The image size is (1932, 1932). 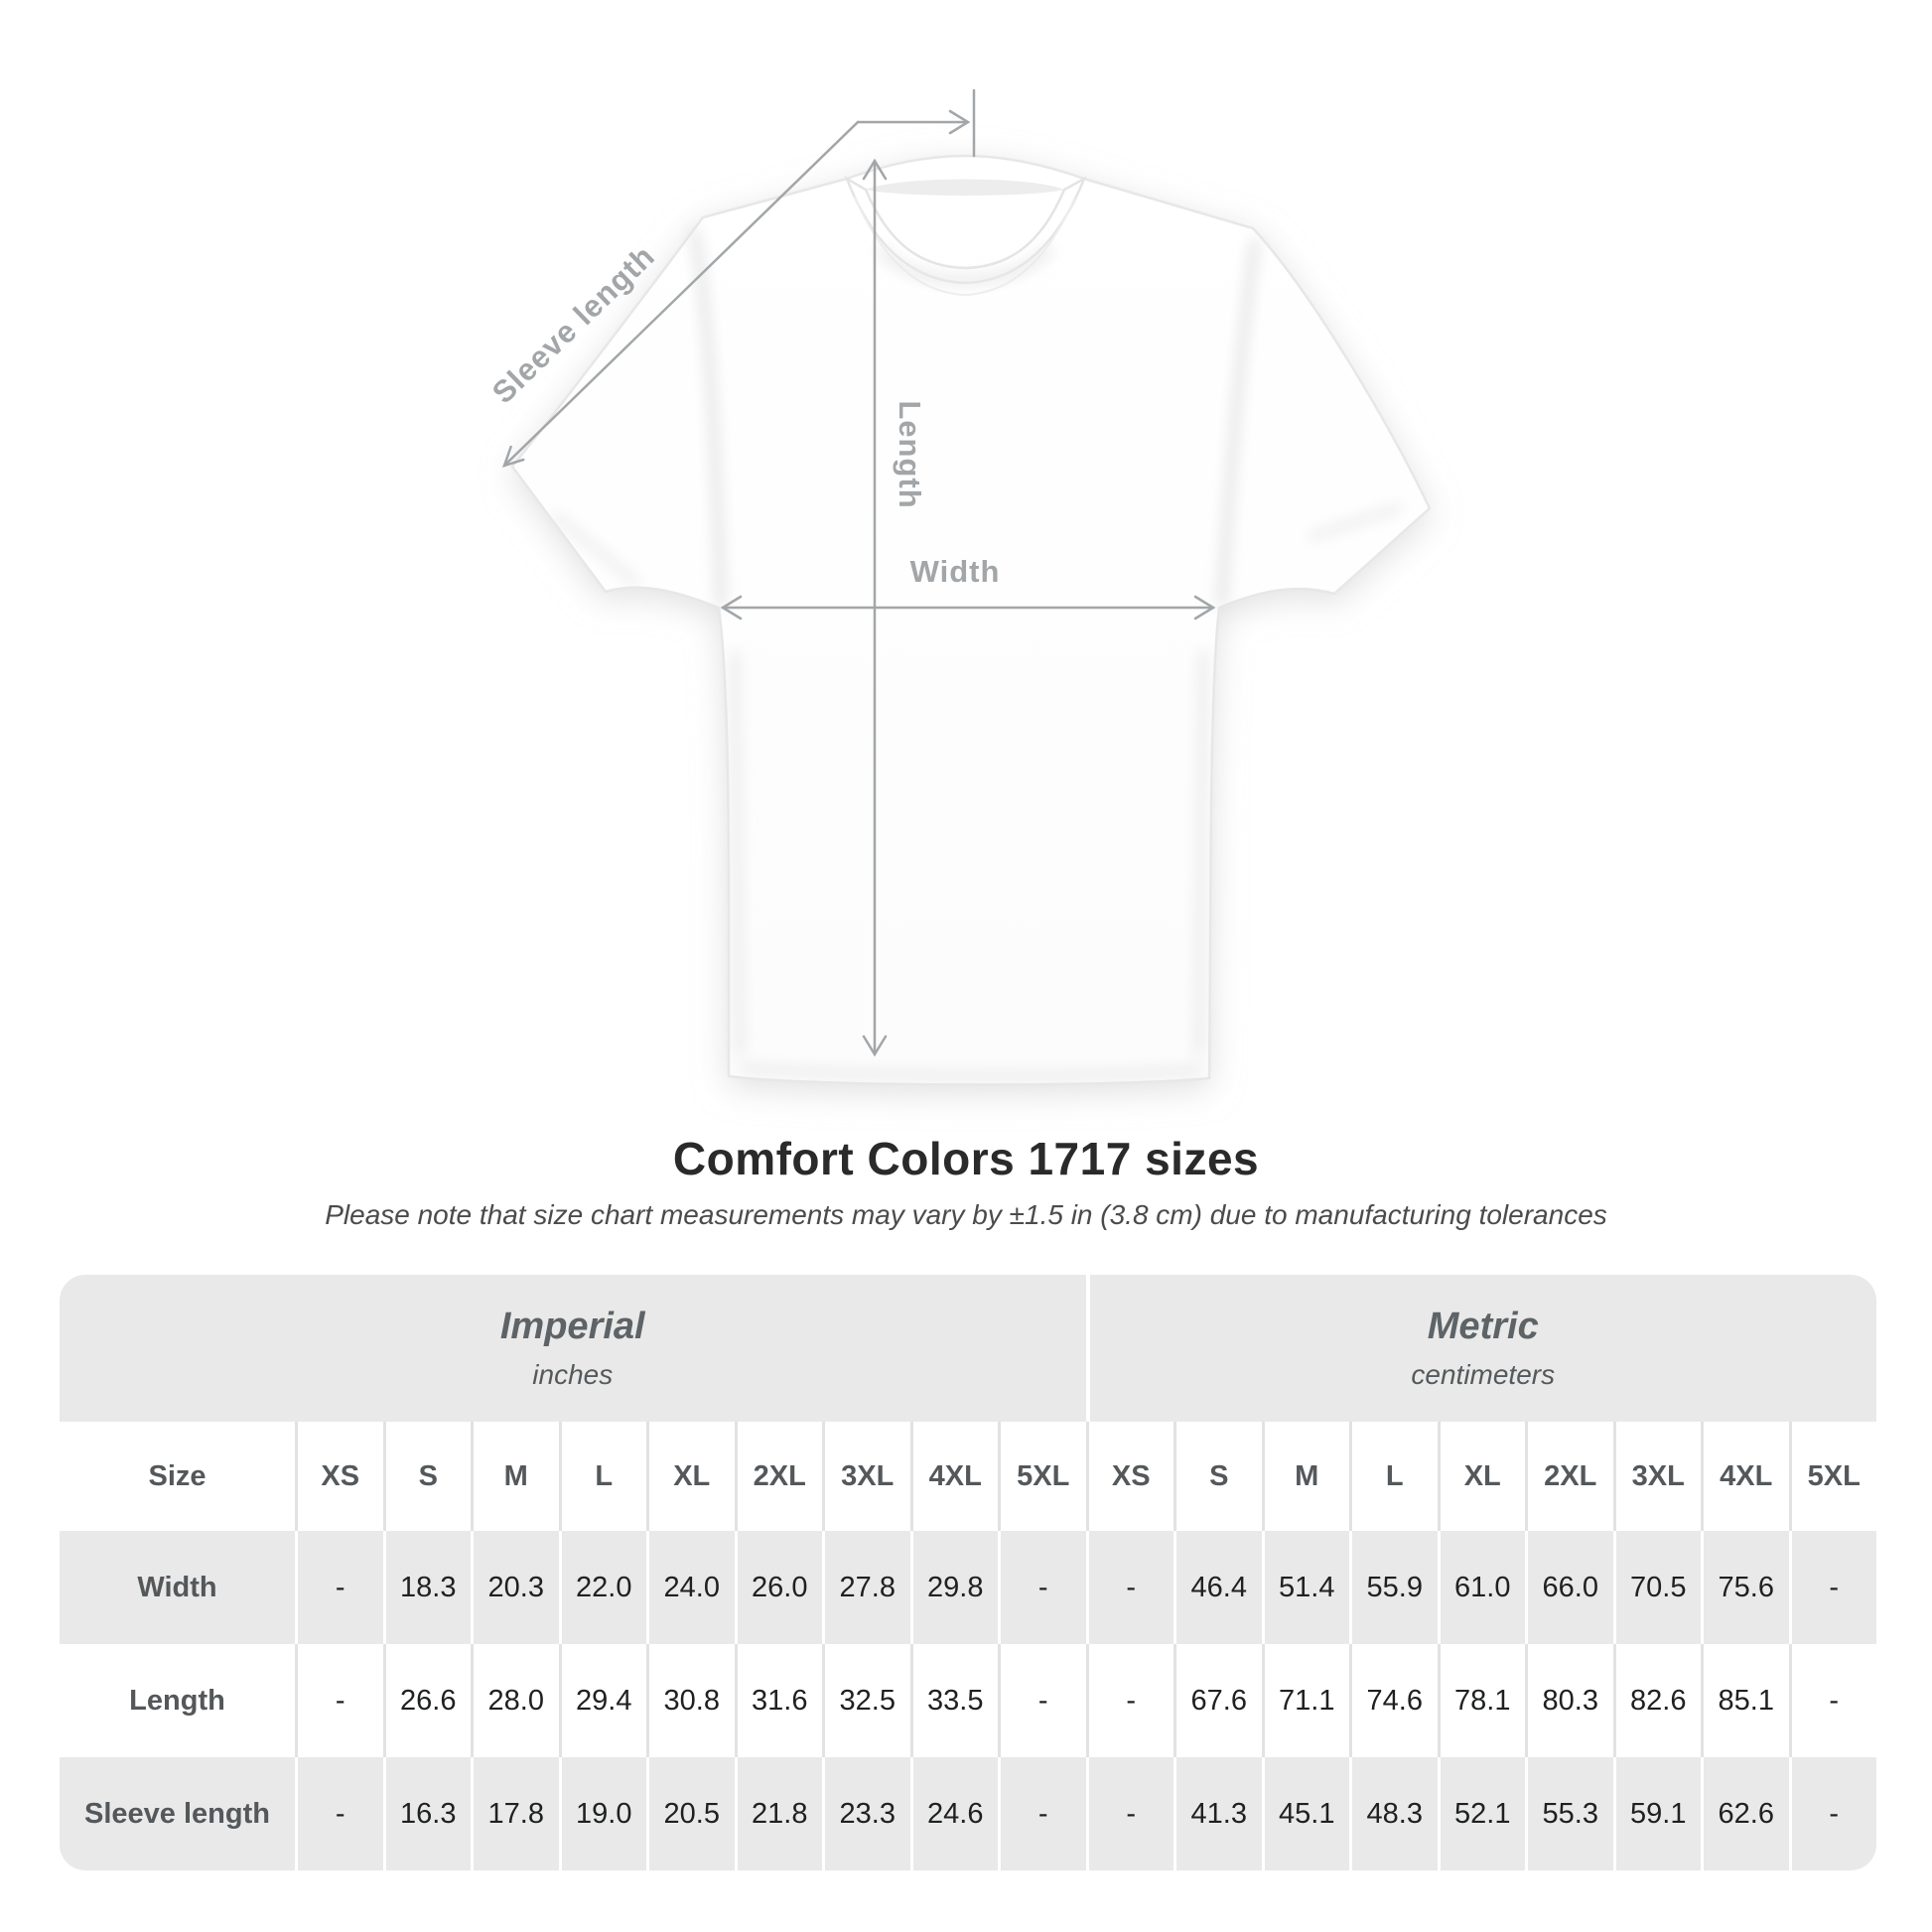 What do you see at coordinates (1656, 1814) in the screenshot?
I see `value-cell: 59.1` at bounding box center [1656, 1814].